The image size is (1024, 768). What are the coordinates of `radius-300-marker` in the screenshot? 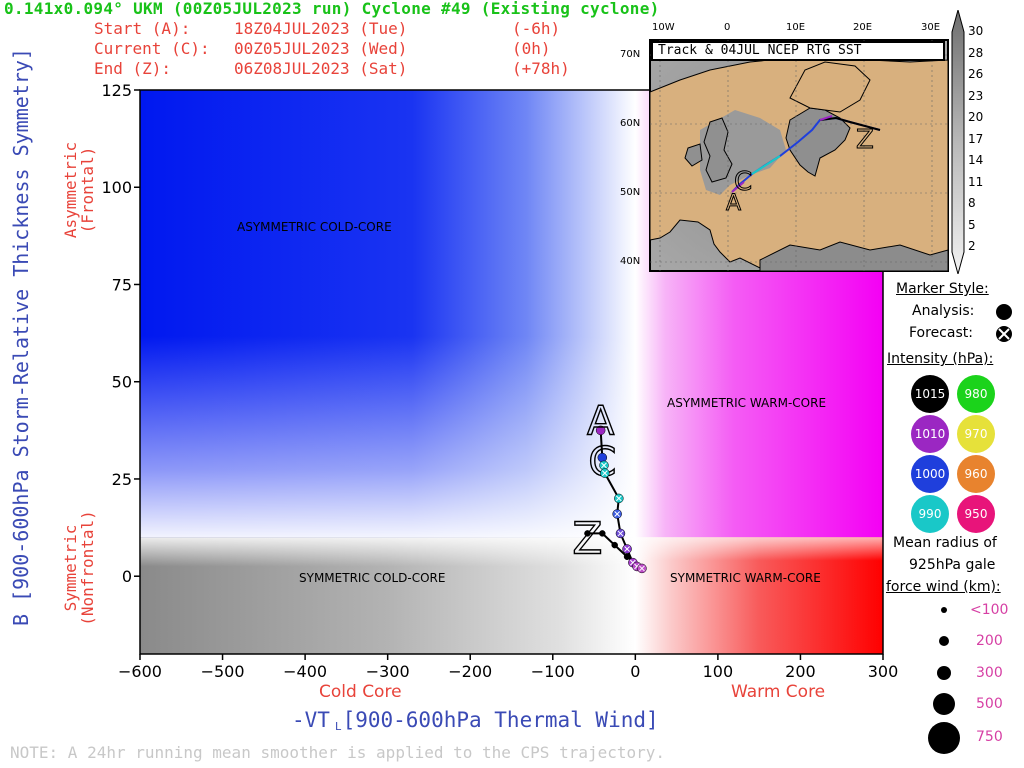 It's located at (944, 673).